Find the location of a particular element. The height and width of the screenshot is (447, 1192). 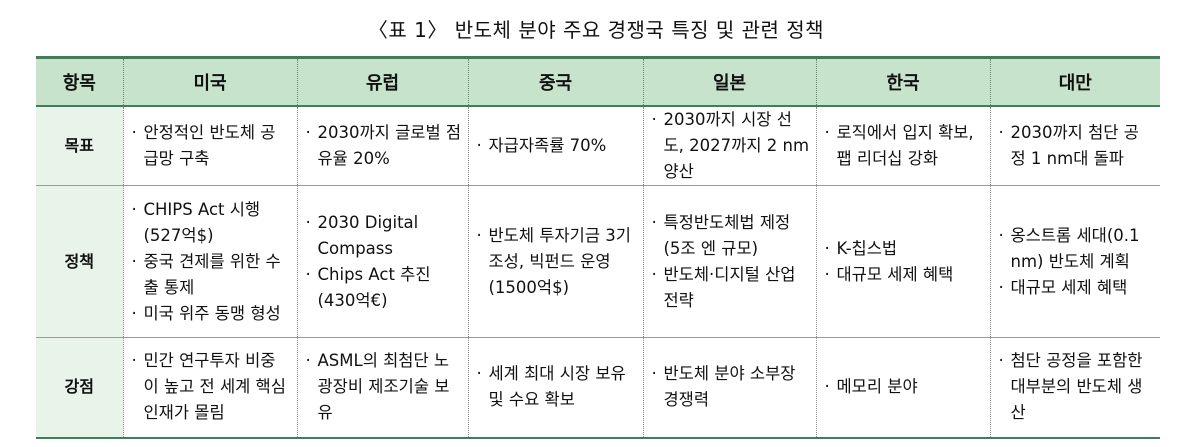

header-korea: 한국 is located at coordinates (902, 81).